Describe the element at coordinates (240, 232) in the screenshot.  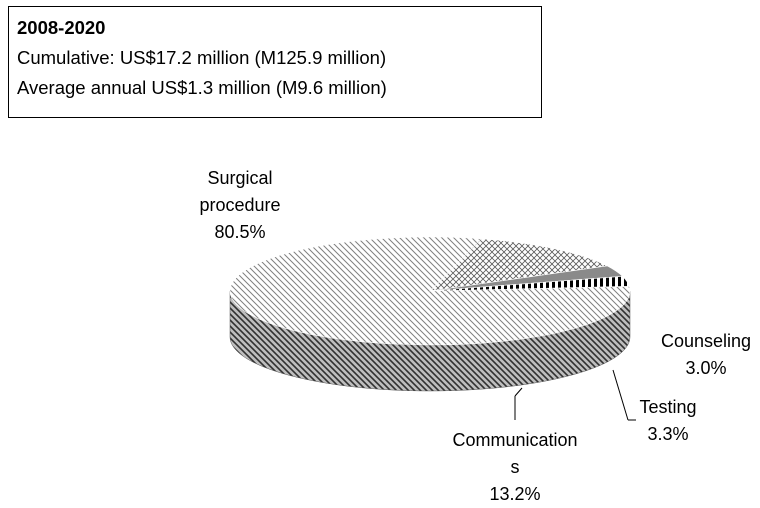
I see `value-label: 80.5%` at that location.